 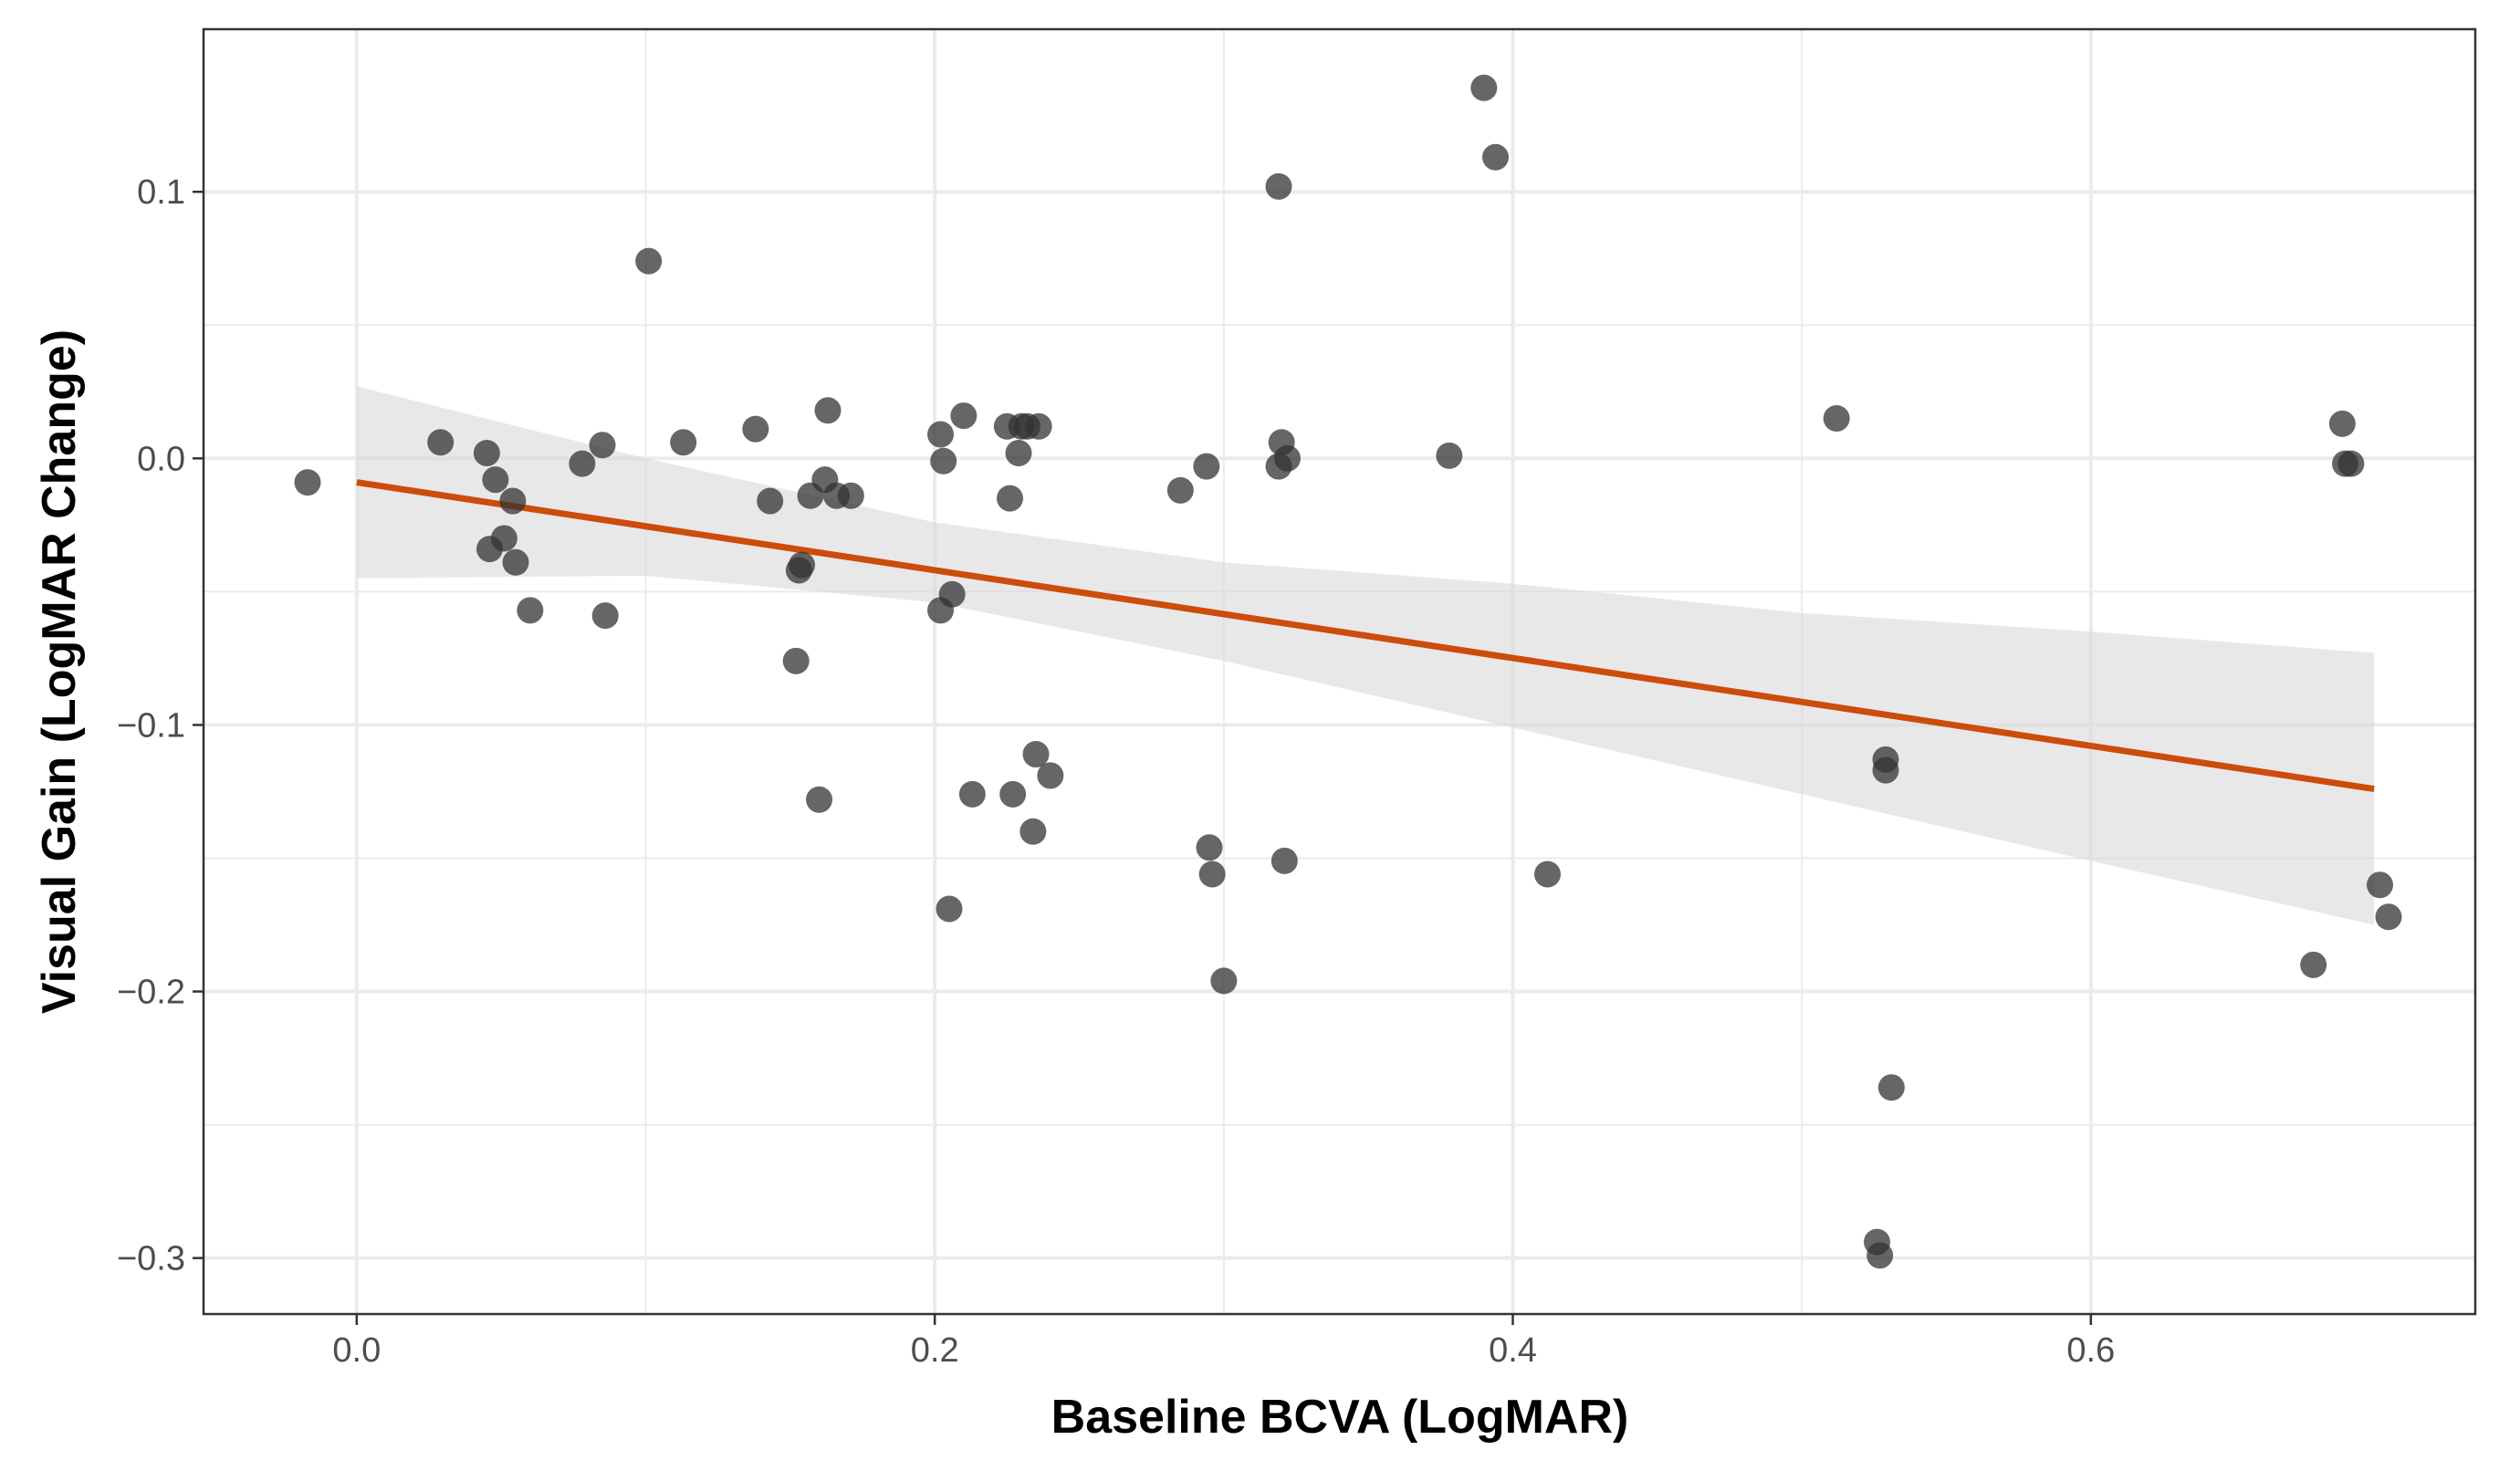 What do you see at coordinates (935, 1351) in the screenshot?
I see `x-tick-label: 0.2` at bounding box center [935, 1351].